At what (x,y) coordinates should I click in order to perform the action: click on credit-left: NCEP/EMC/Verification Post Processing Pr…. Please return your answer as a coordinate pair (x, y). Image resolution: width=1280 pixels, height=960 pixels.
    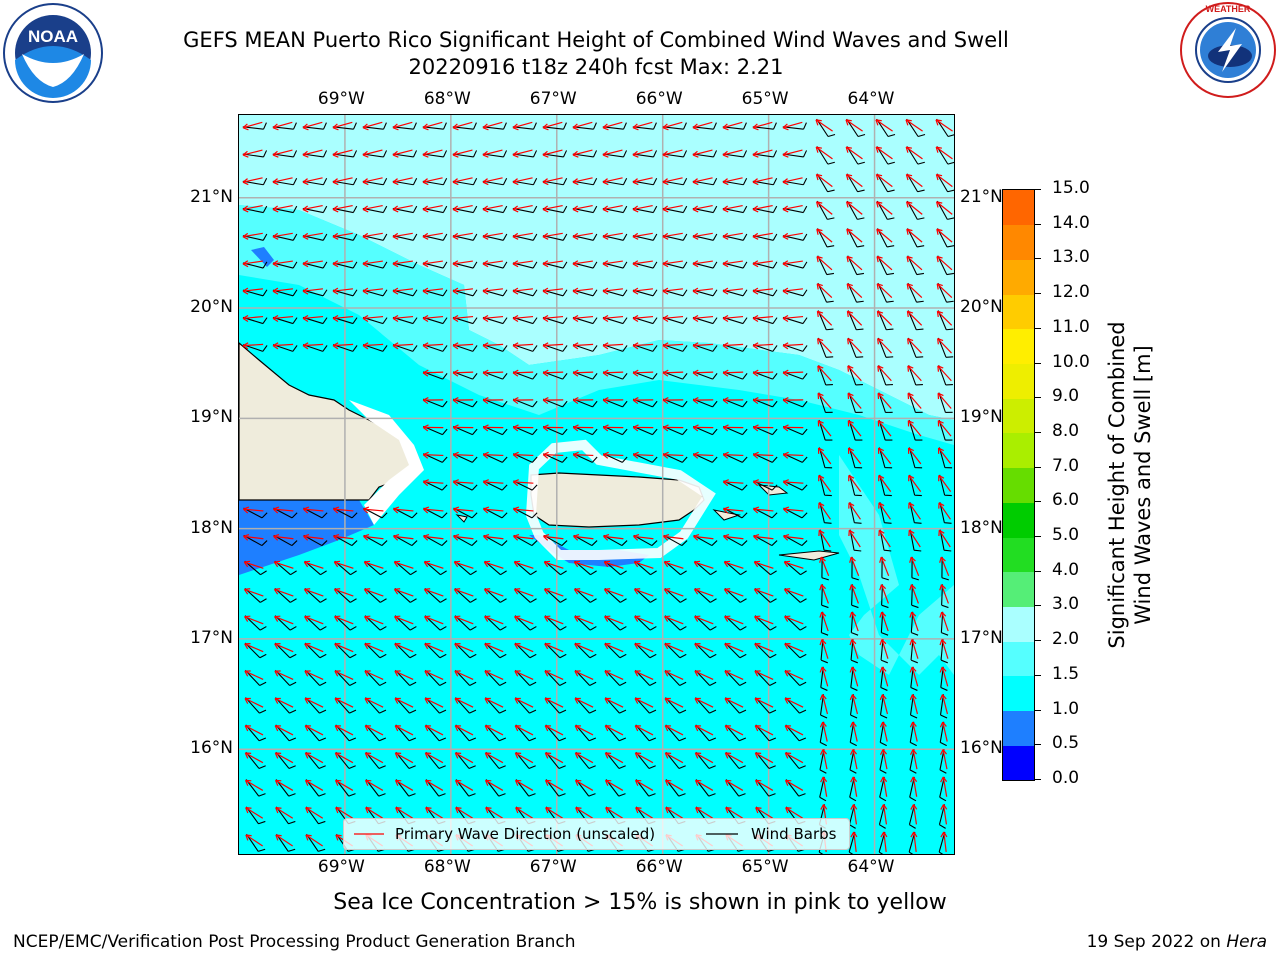
    Looking at the image, I should click on (294, 942).